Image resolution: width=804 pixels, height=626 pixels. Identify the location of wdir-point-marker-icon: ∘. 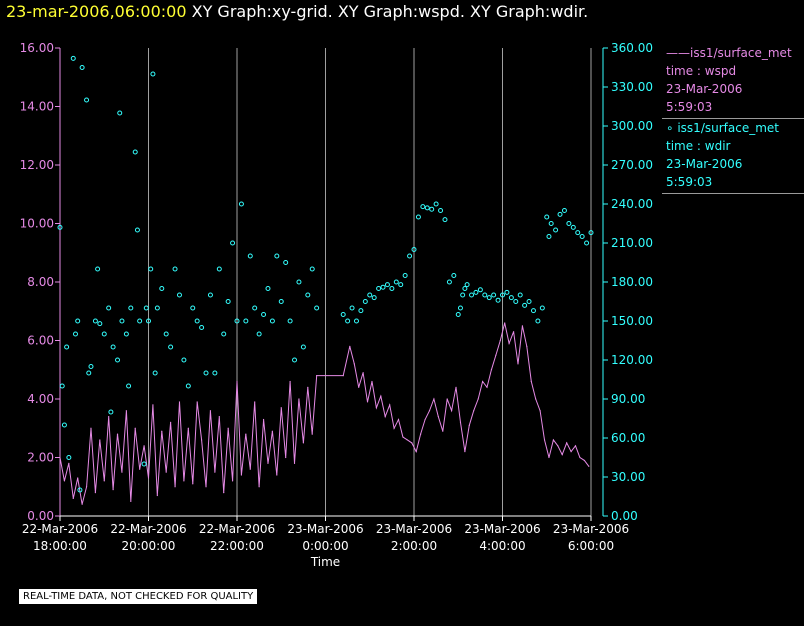
(670, 128).